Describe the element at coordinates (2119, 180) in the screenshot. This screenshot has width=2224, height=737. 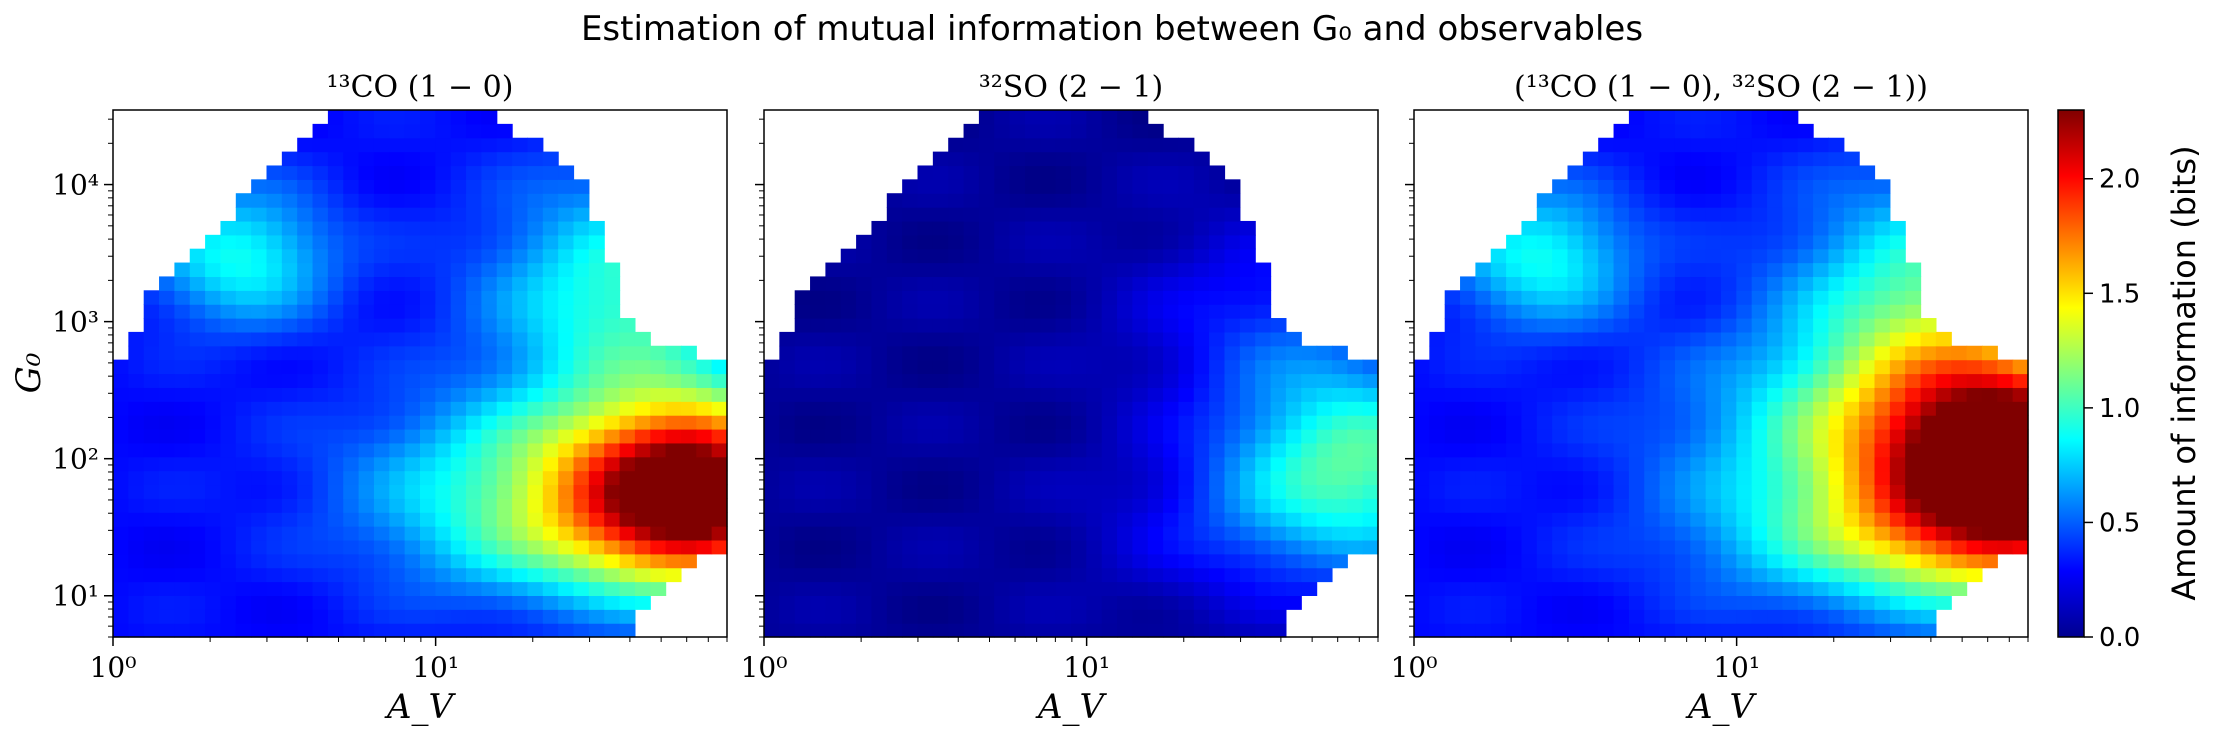
I see `colorbar-tick-label: 2.0` at that location.